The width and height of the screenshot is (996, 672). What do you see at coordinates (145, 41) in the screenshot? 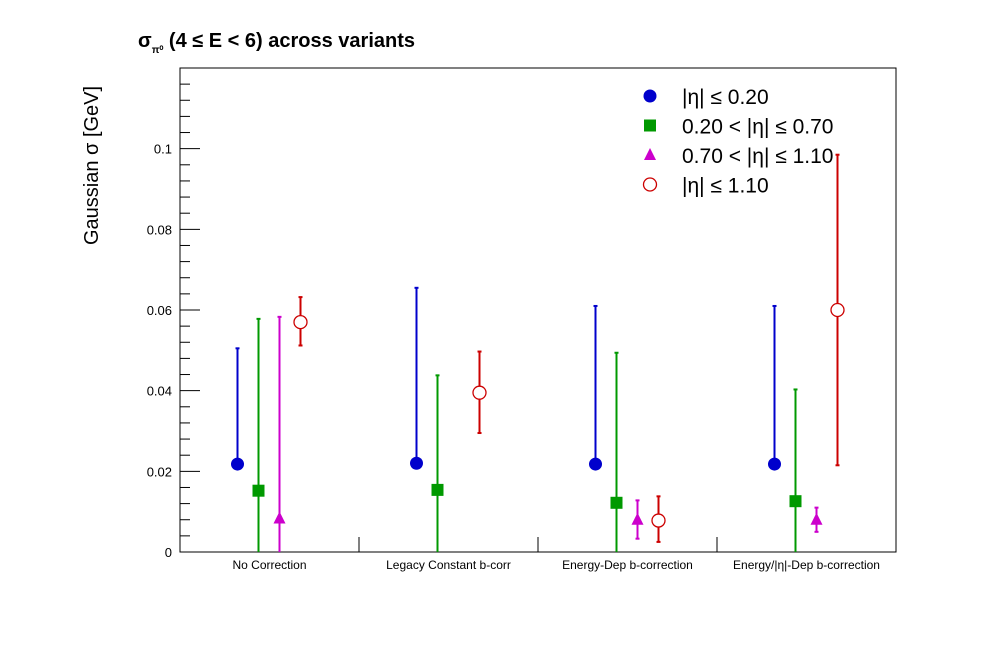
I see `title-sigma: σ` at bounding box center [145, 41].